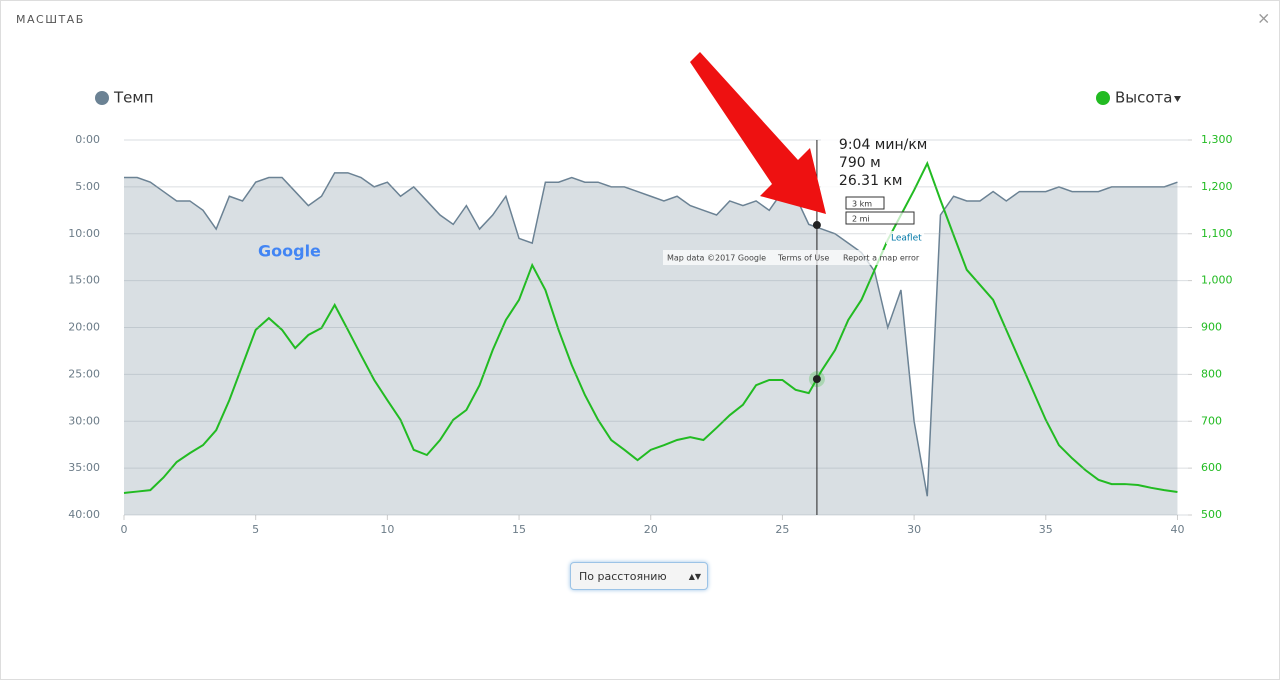  Describe the element at coordinates (1217, 280) in the screenshot. I see `y2-tick-label: 1,000` at that location.